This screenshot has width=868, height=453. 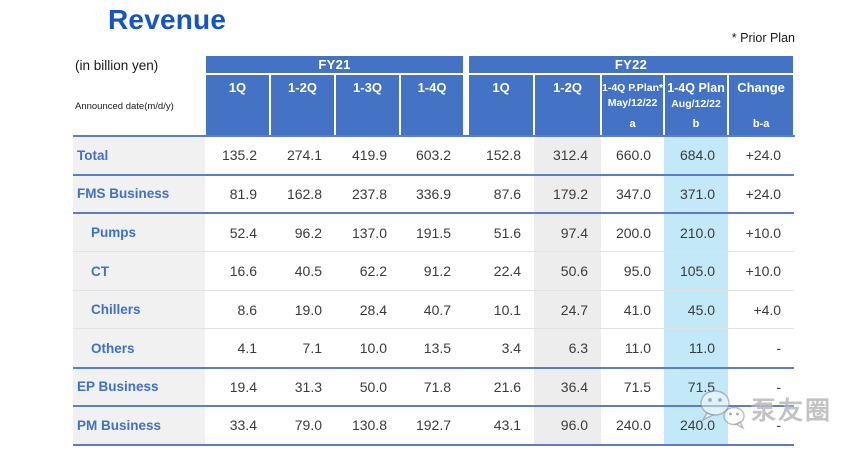 I want to click on cell-value: 28.4, so click(x=367, y=310).